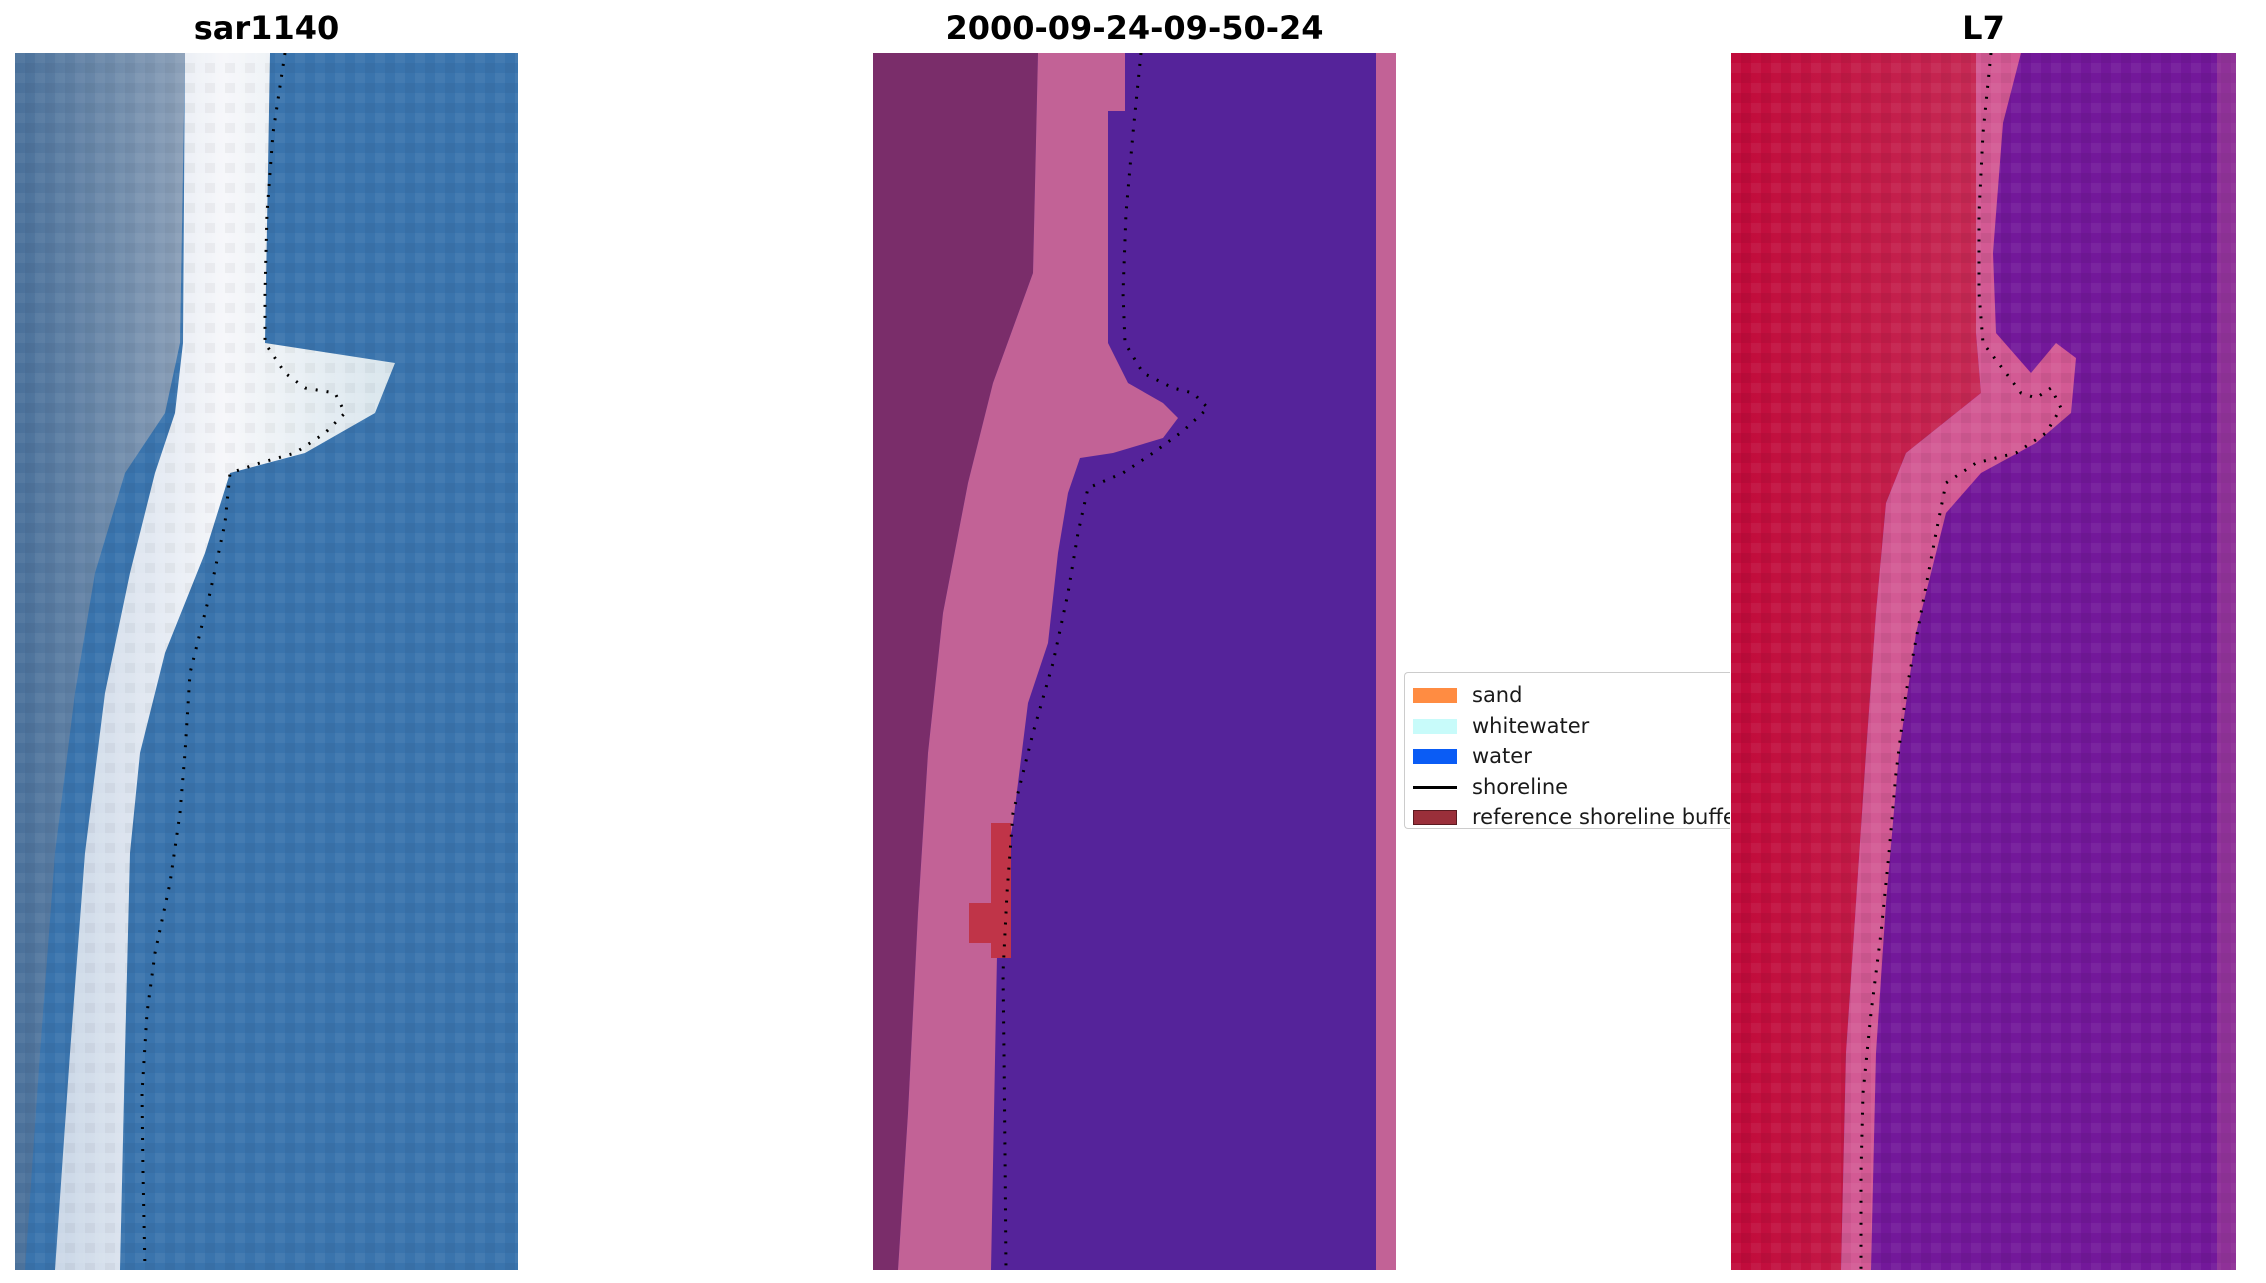 The image size is (2266, 1283). What do you see at coordinates (1520, 786) in the screenshot?
I see `legend-label: shoreline` at bounding box center [1520, 786].